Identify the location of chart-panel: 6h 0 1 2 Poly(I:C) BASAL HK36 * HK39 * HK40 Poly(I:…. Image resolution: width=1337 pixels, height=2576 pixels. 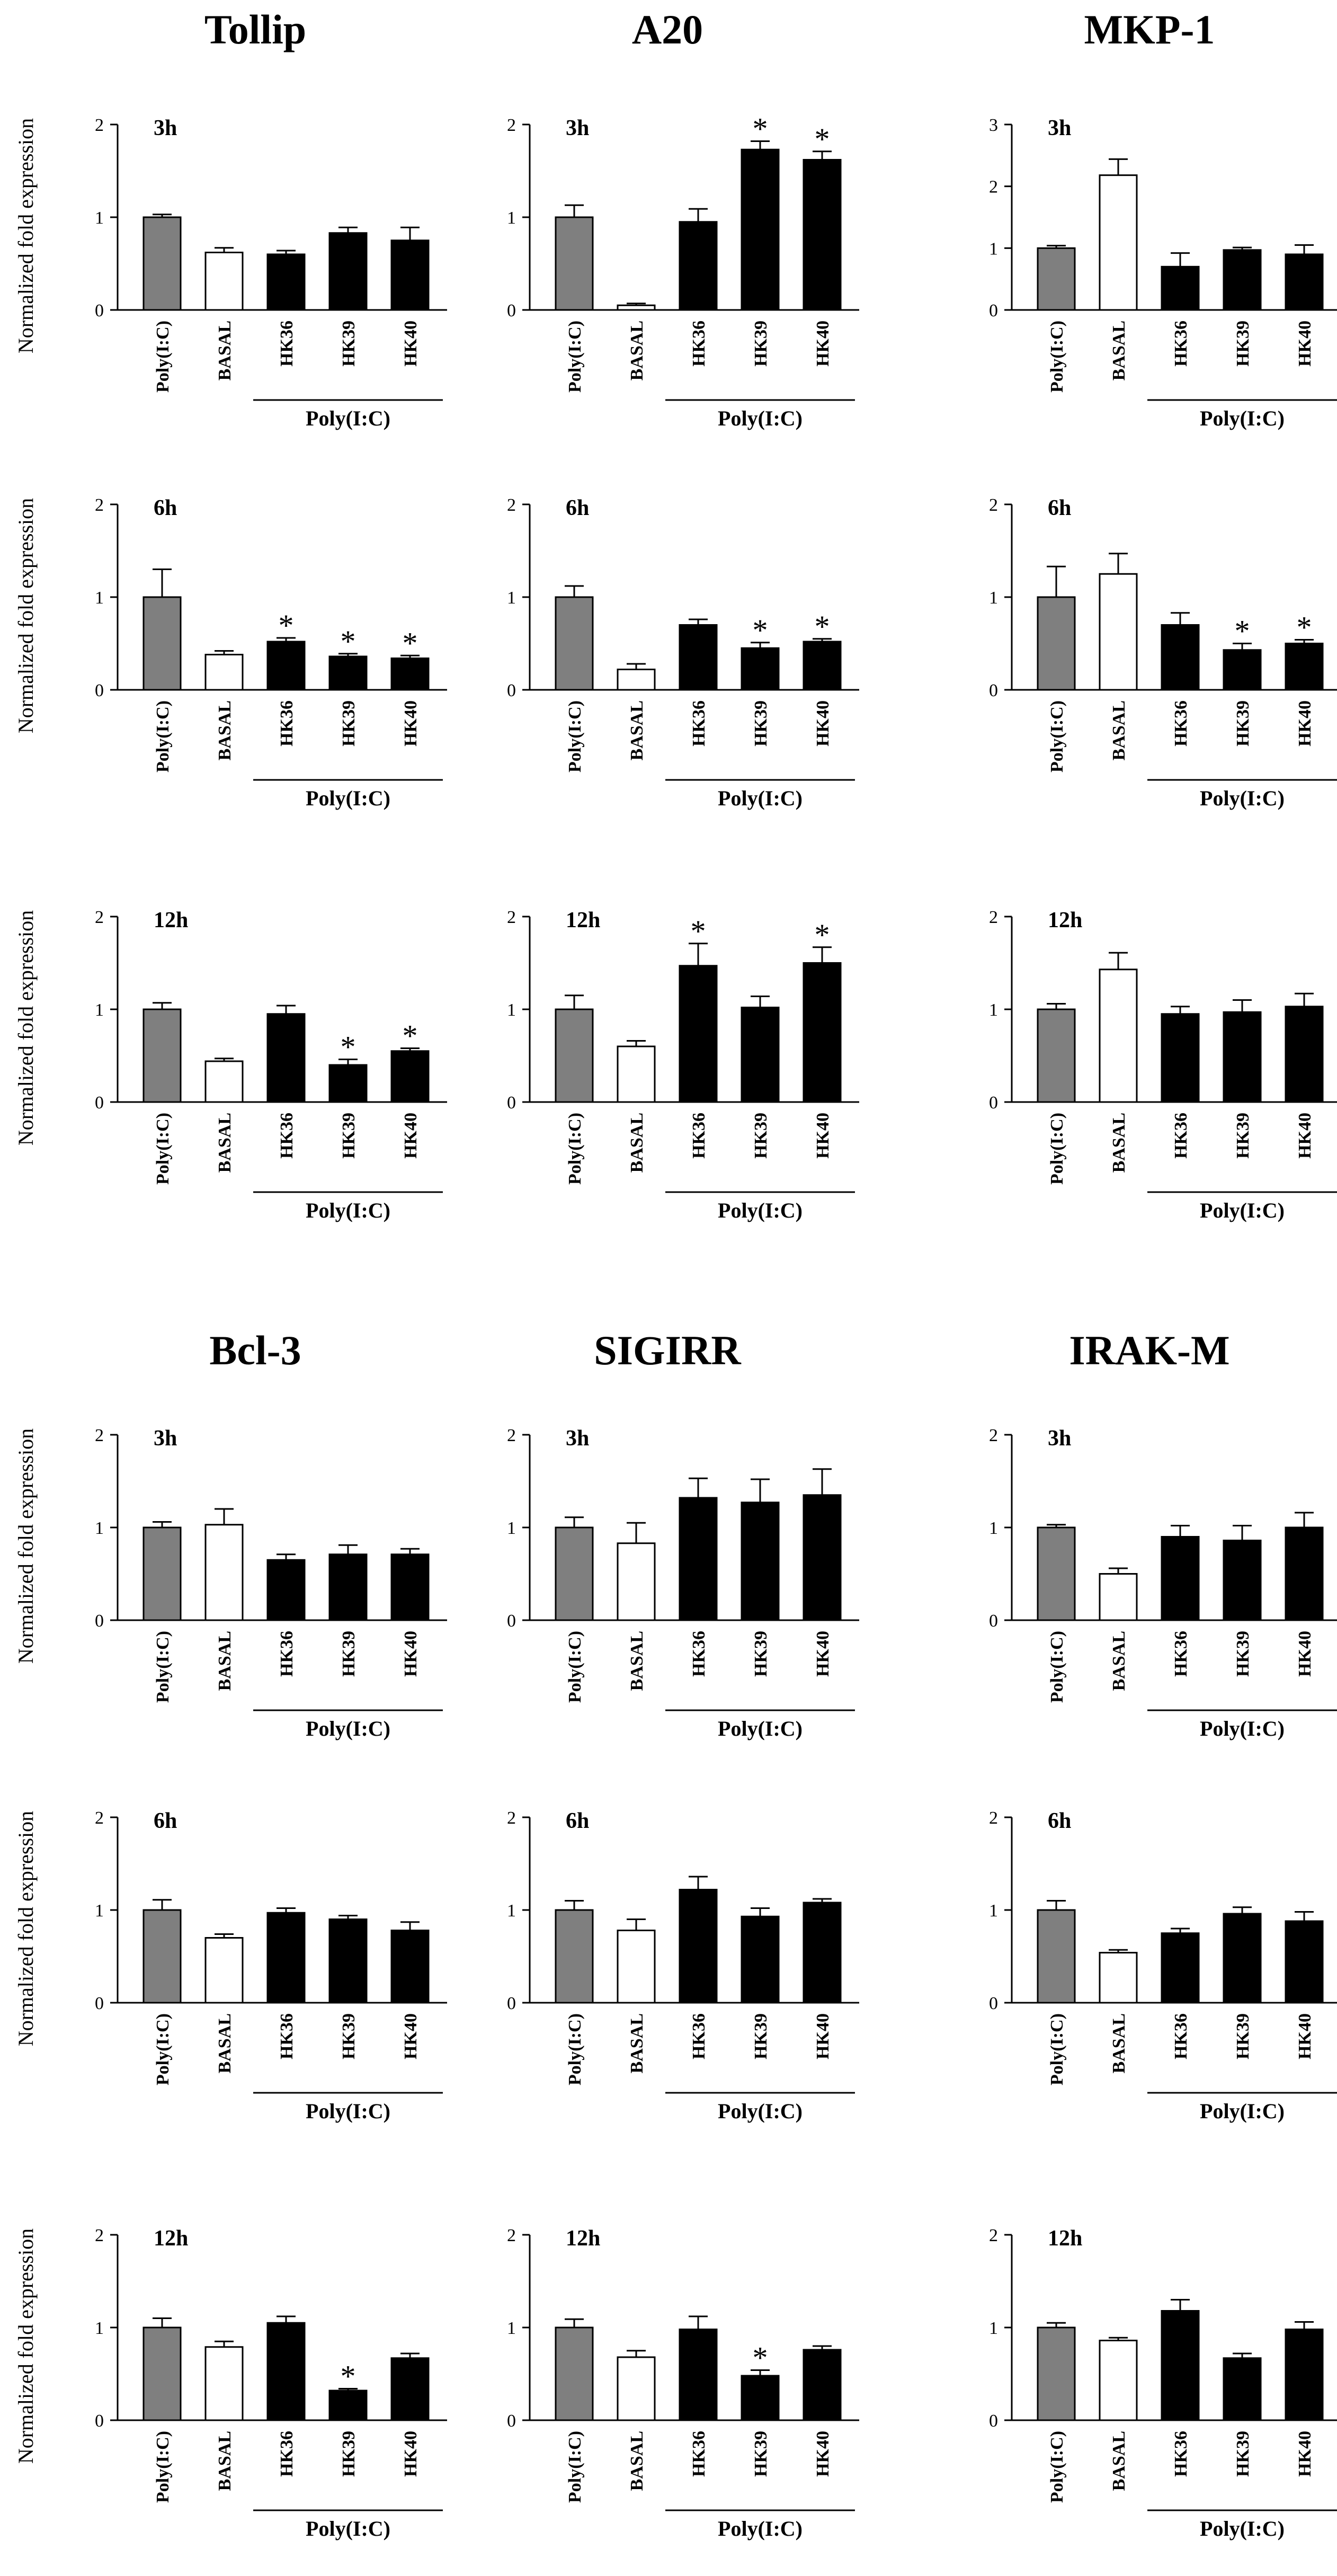
(683, 652).